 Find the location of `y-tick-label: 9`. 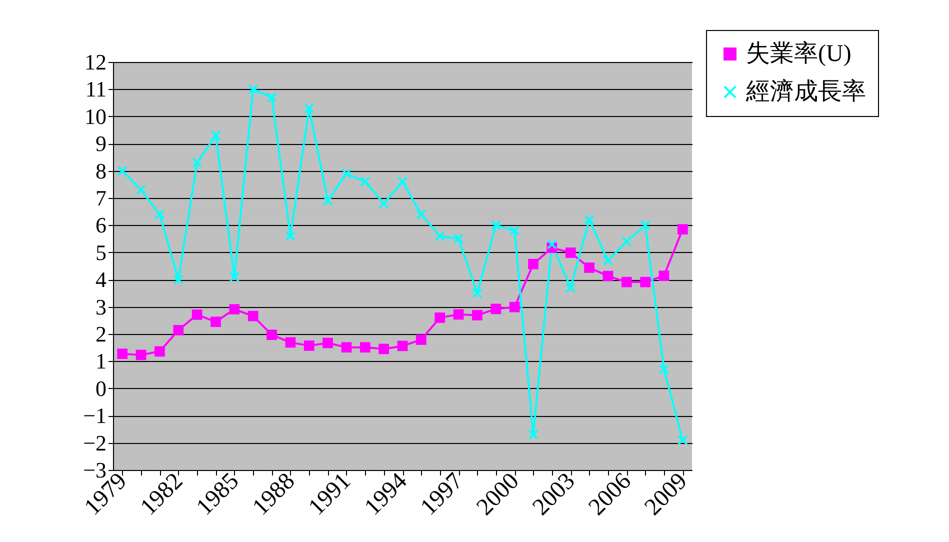

y-tick-label: 9 is located at coordinates (101, 143).